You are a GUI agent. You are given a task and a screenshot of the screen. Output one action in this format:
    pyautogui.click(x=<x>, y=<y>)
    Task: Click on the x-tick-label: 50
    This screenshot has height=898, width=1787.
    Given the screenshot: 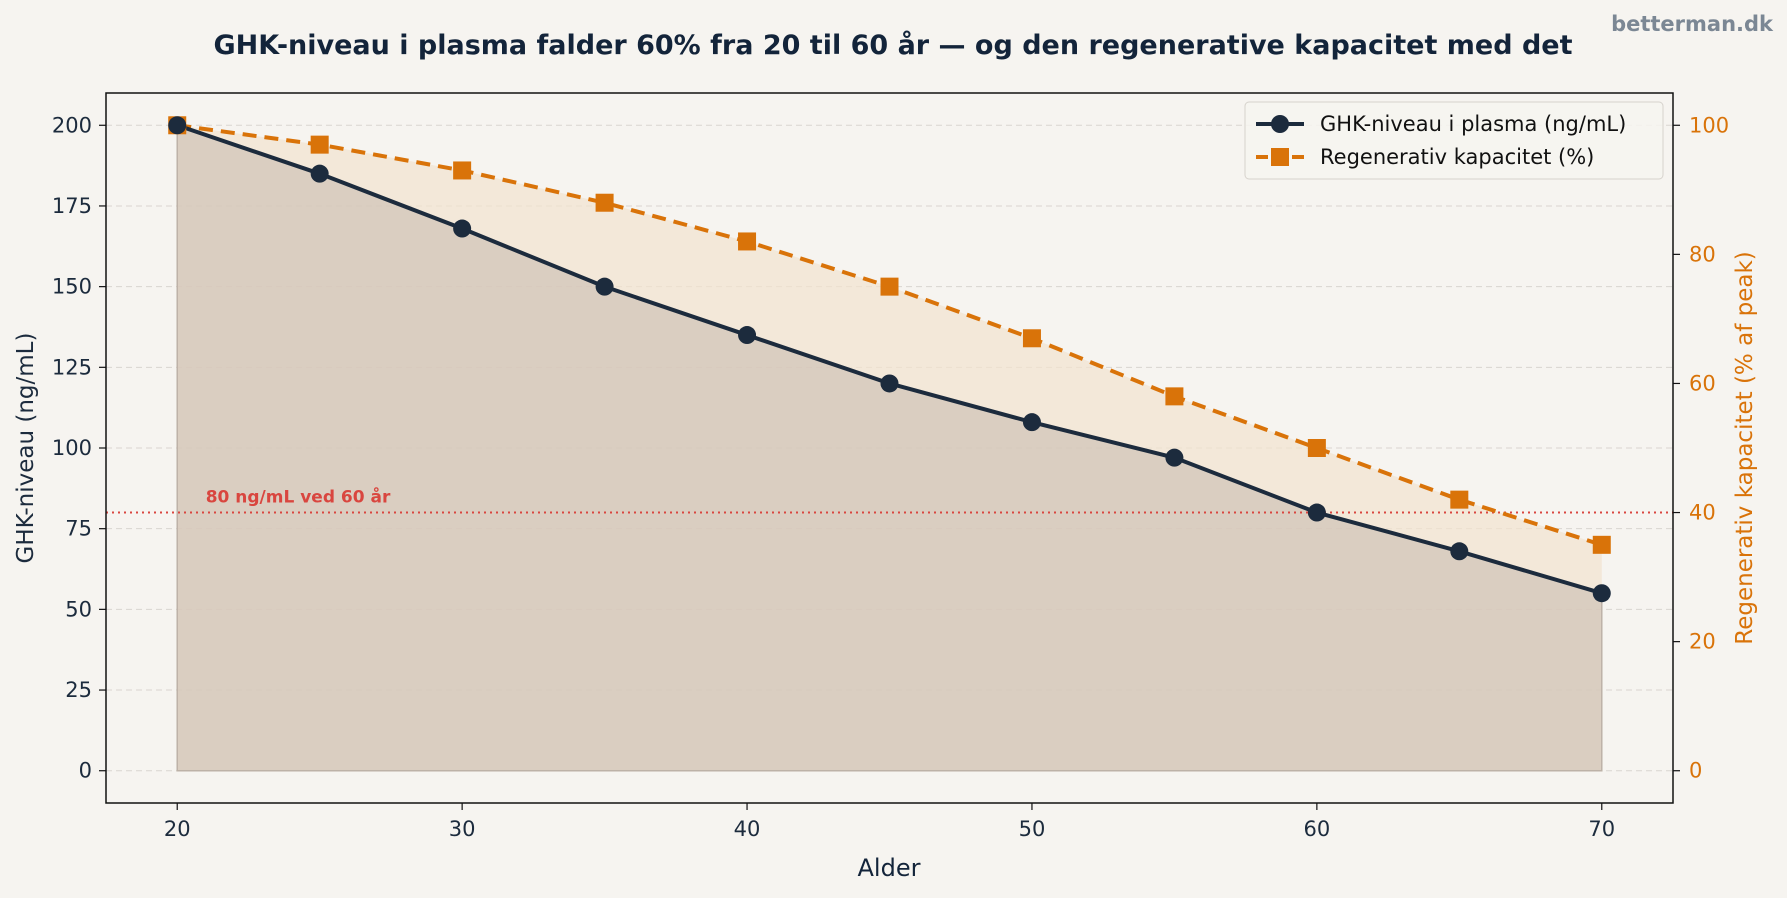 What is the action you would take?
    pyautogui.click(x=1032, y=829)
    